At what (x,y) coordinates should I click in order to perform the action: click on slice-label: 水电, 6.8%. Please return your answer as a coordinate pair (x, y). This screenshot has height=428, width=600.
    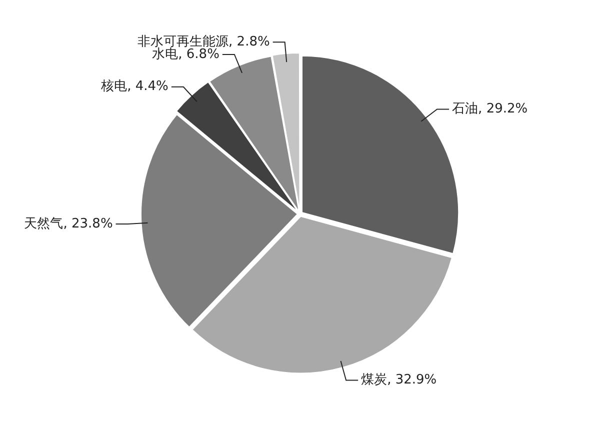
    Looking at the image, I should click on (186, 54).